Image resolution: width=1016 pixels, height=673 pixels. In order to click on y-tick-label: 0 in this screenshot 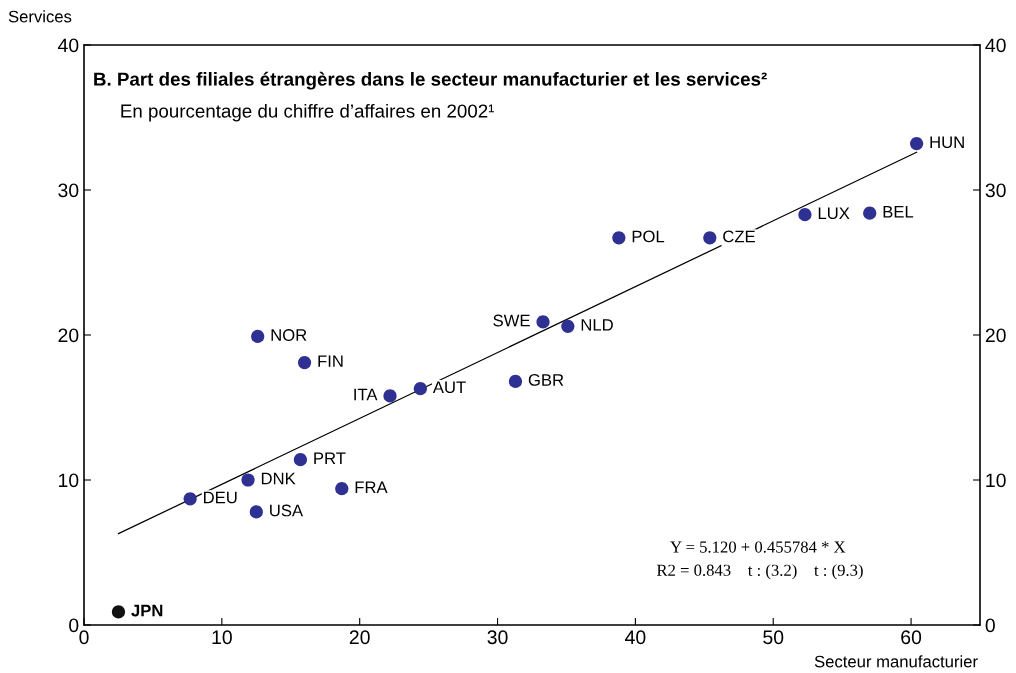, I will do `click(74, 625)`.